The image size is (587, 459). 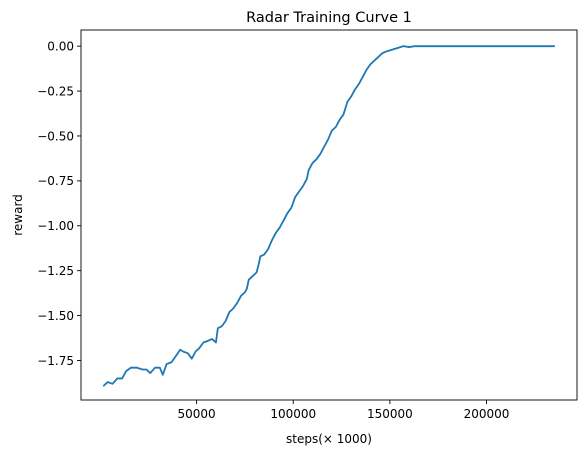 I want to click on y-tick-label: −1.25, so click(x=55, y=271).